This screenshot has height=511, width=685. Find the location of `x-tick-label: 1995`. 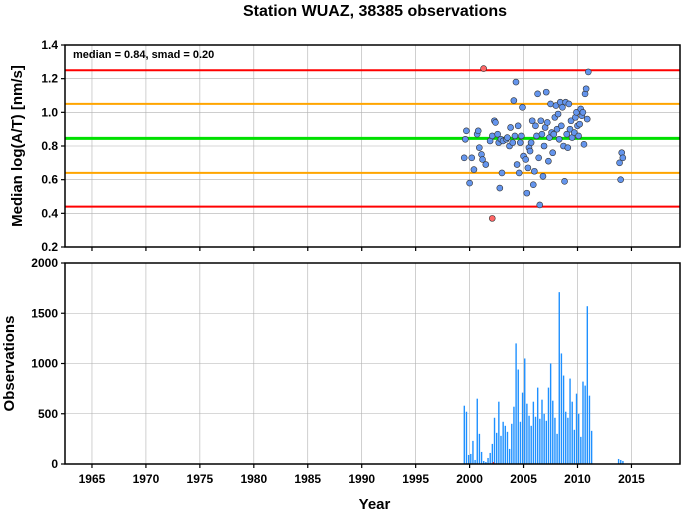

x-tick-label: 1995 is located at coordinates (415, 479).